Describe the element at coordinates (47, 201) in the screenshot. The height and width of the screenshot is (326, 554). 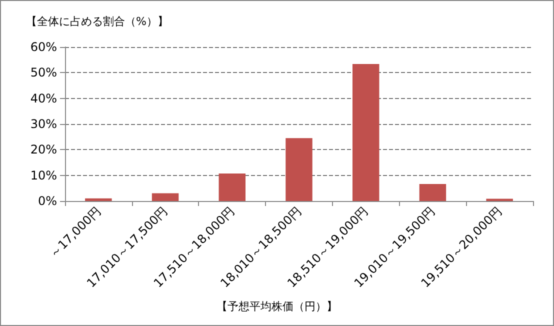
I see `y-tick-label: 0%` at that location.